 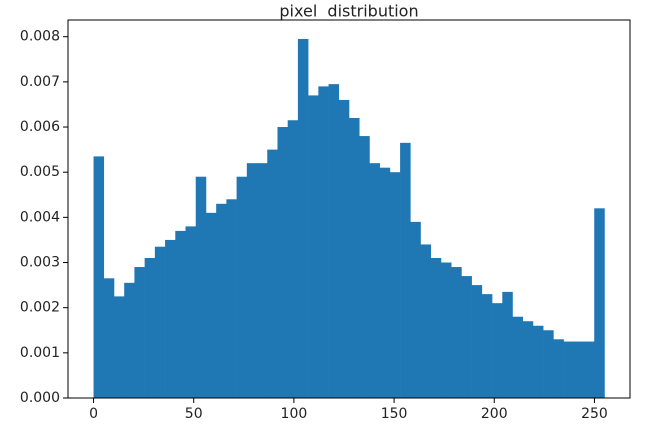 What do you see at coordinates (40, 353) in the screenshot?
I see `y-tick-label: 0.001` at bounding box center [40, 353].